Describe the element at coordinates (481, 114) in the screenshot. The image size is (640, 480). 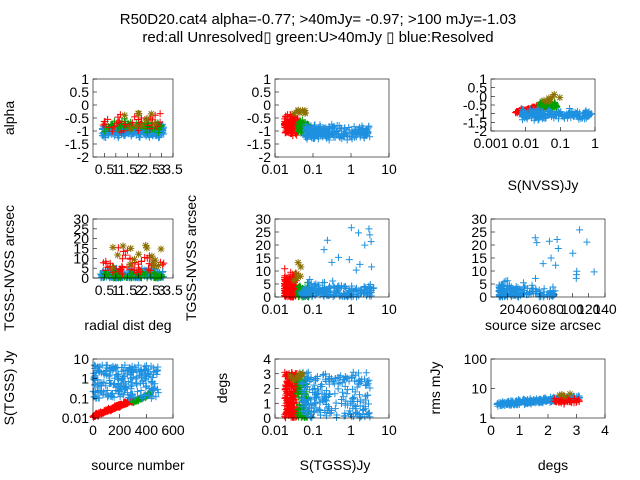
I see `y-tick-label: -1` at that location.